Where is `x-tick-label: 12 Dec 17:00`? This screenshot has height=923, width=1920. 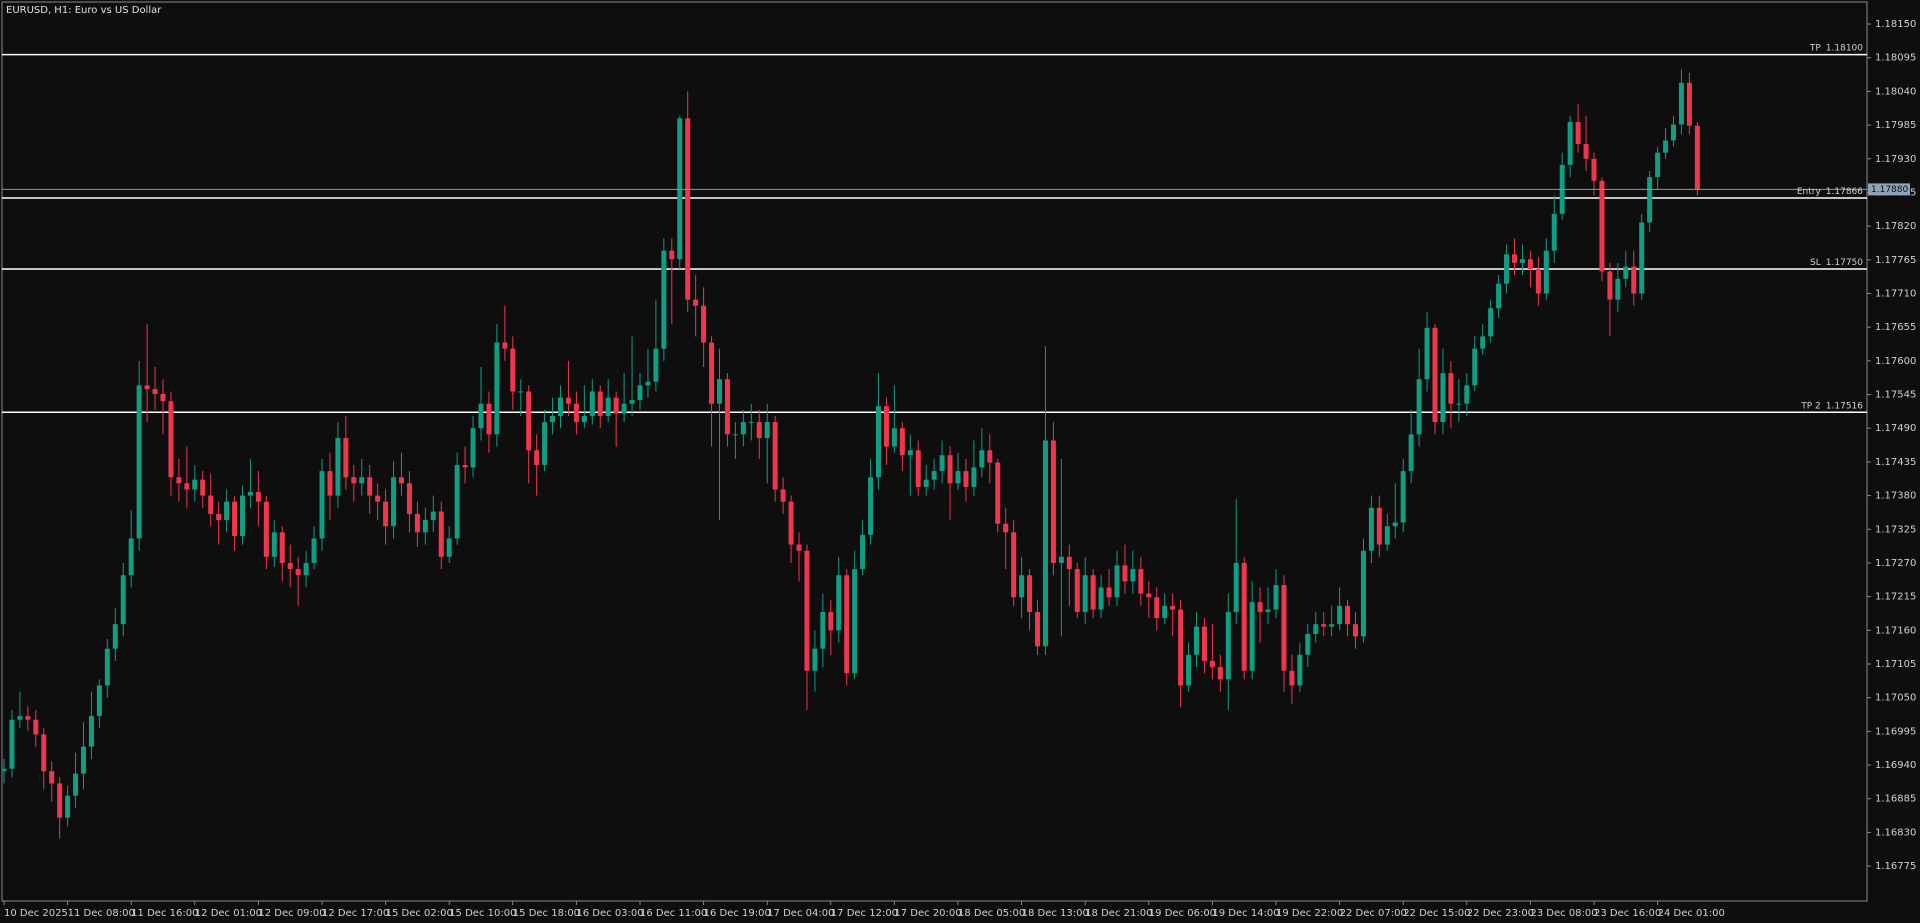
x-tick-label: 12 Dec 17:00 is located at coordinates (355, 913).